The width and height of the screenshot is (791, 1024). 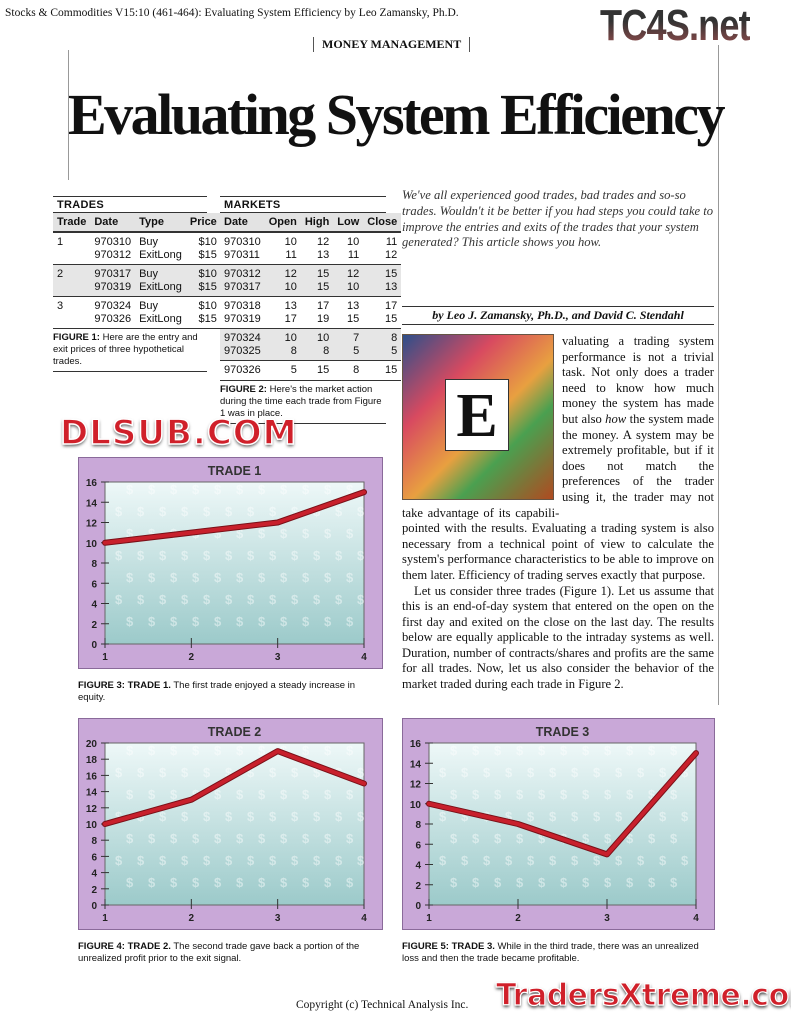 I want to click on trade-number: 2, so click(x=60, y=274).